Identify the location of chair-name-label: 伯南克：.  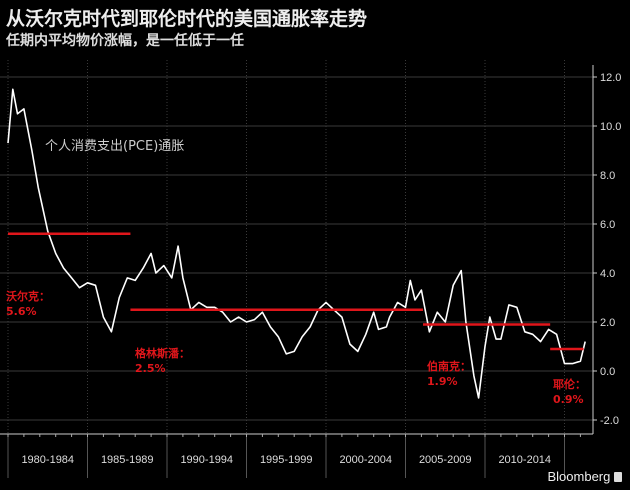
(449, 366).